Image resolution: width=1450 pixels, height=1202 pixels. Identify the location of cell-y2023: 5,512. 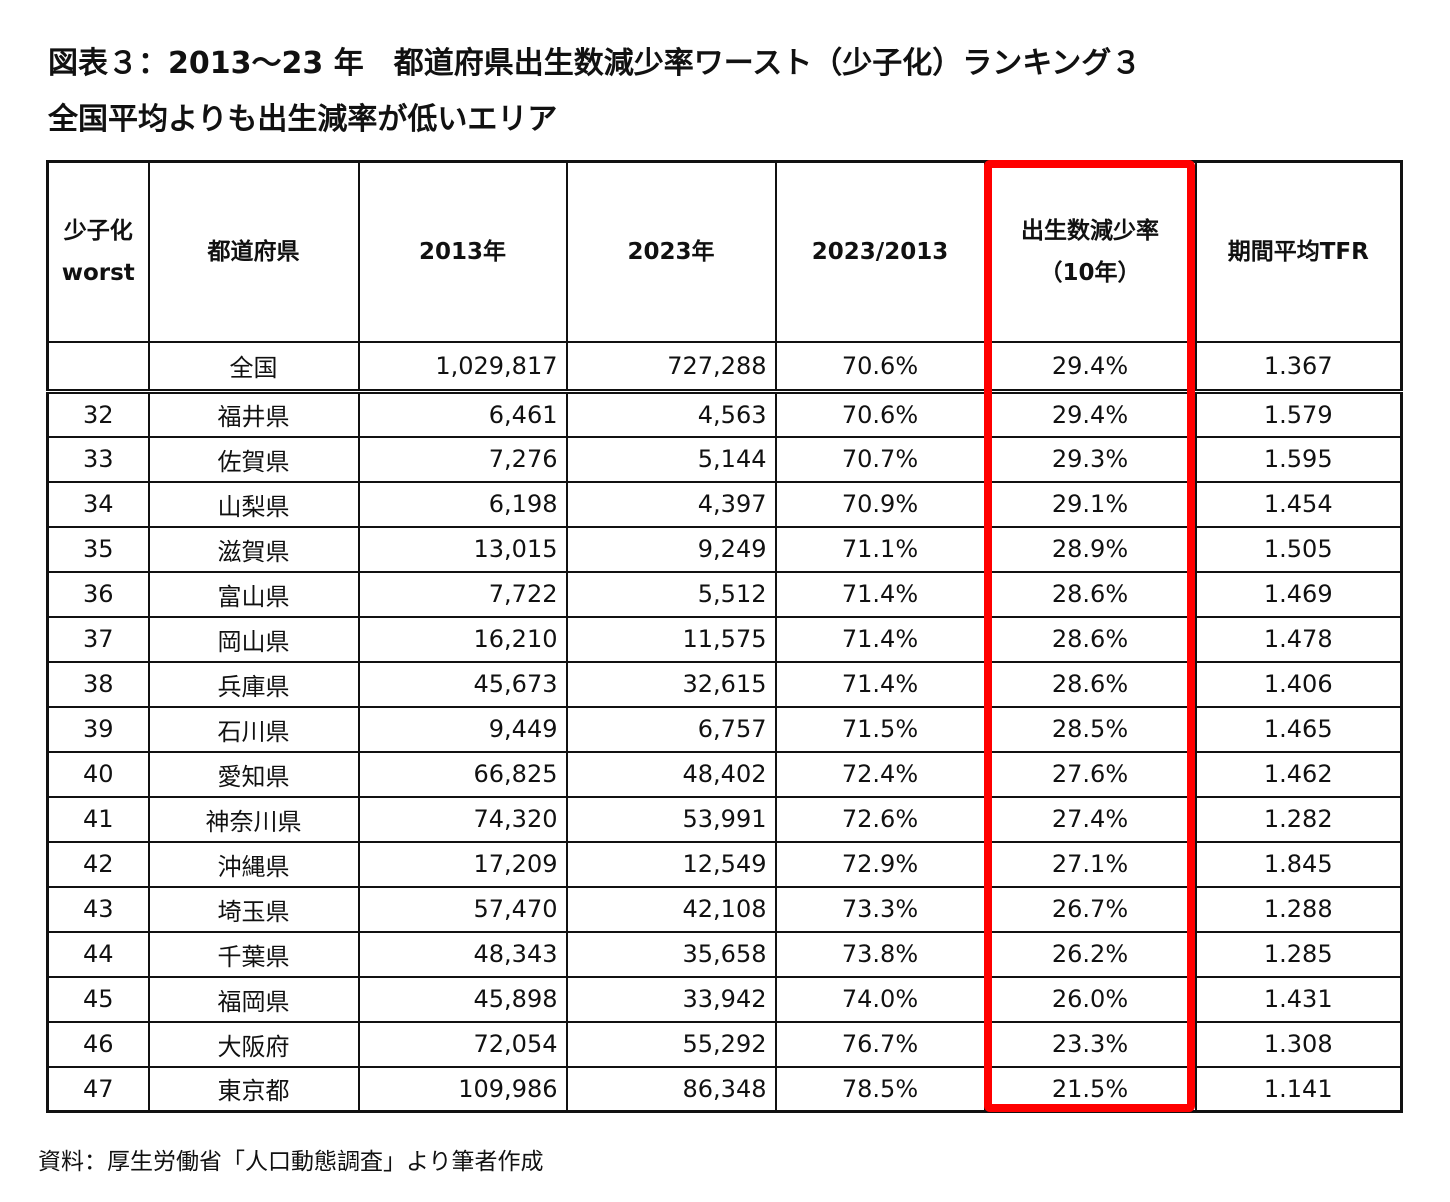
(671, 594).